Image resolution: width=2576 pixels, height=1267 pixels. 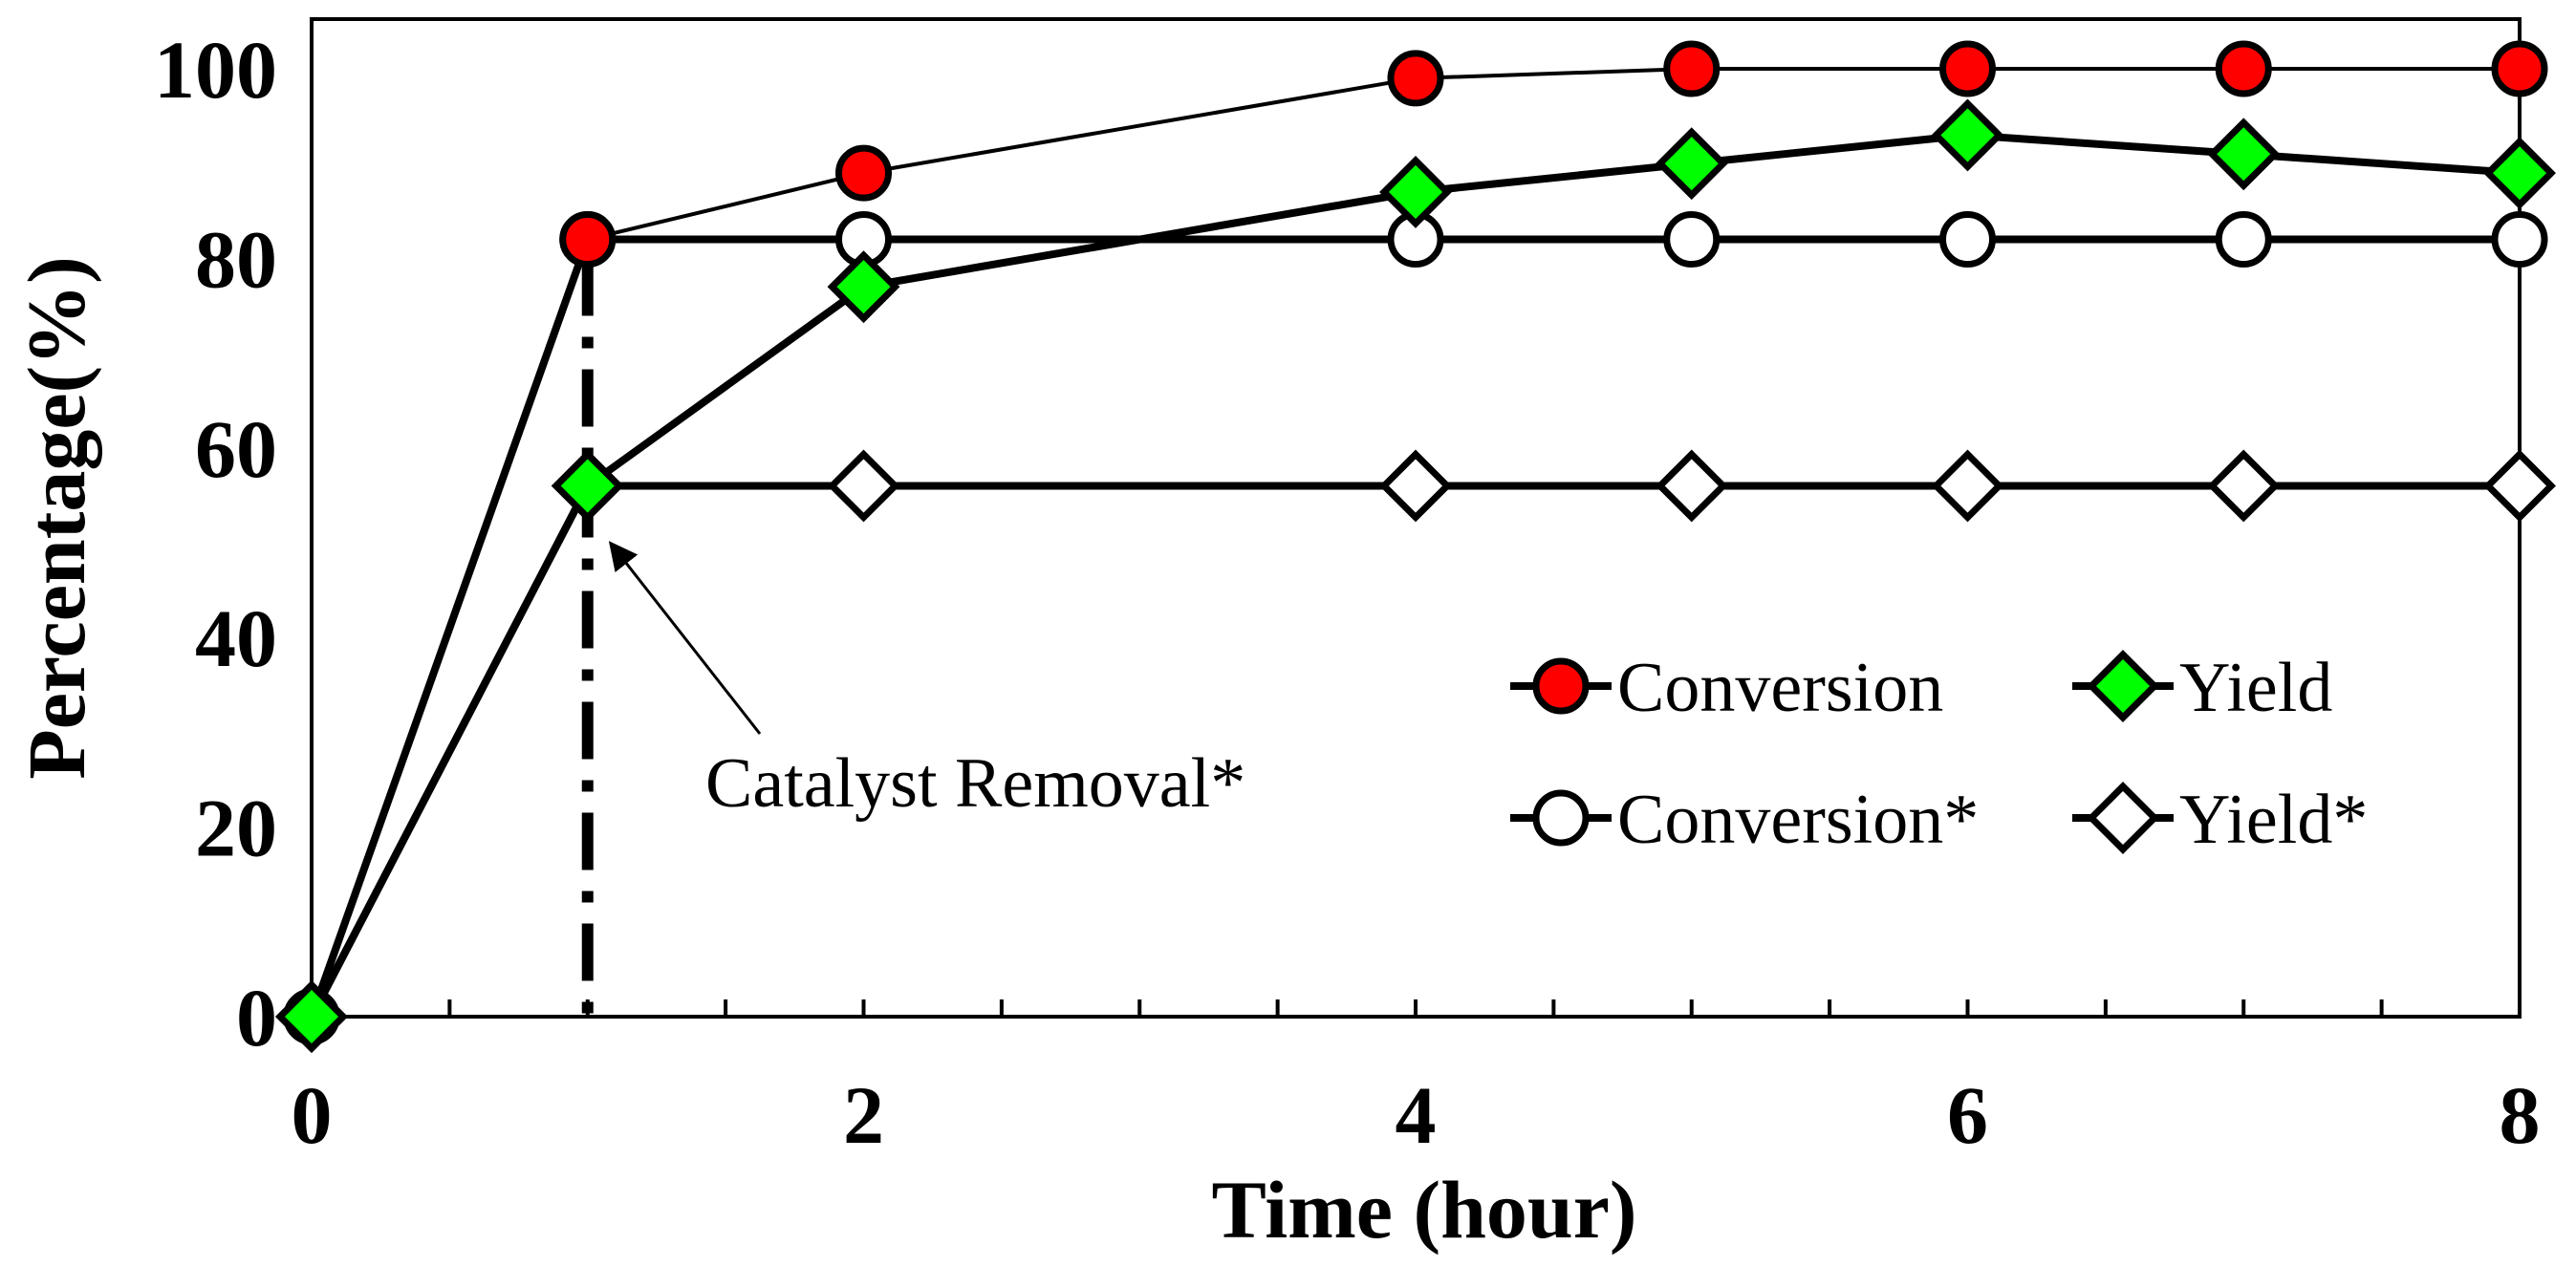 What do you see at coordinates (2123, 686) in the screenshot?
I see `legend-marker-yield` at bounding box center [2123, 686].